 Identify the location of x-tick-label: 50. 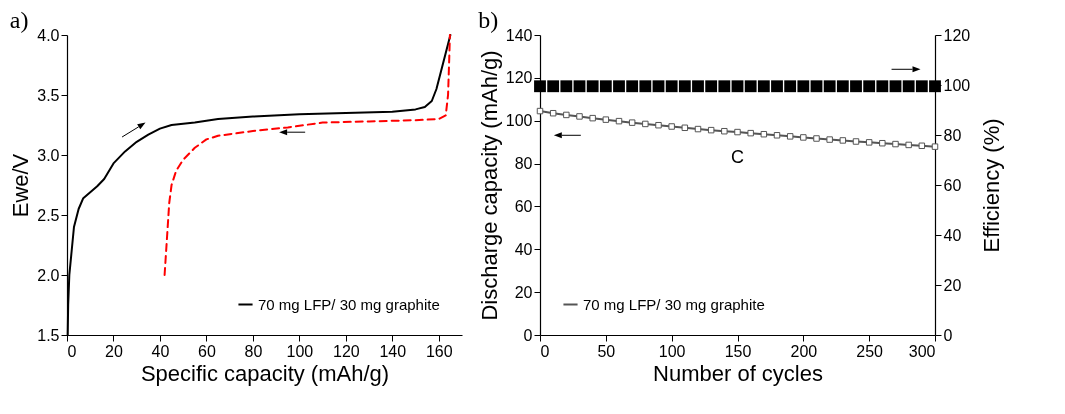
(606, 351).